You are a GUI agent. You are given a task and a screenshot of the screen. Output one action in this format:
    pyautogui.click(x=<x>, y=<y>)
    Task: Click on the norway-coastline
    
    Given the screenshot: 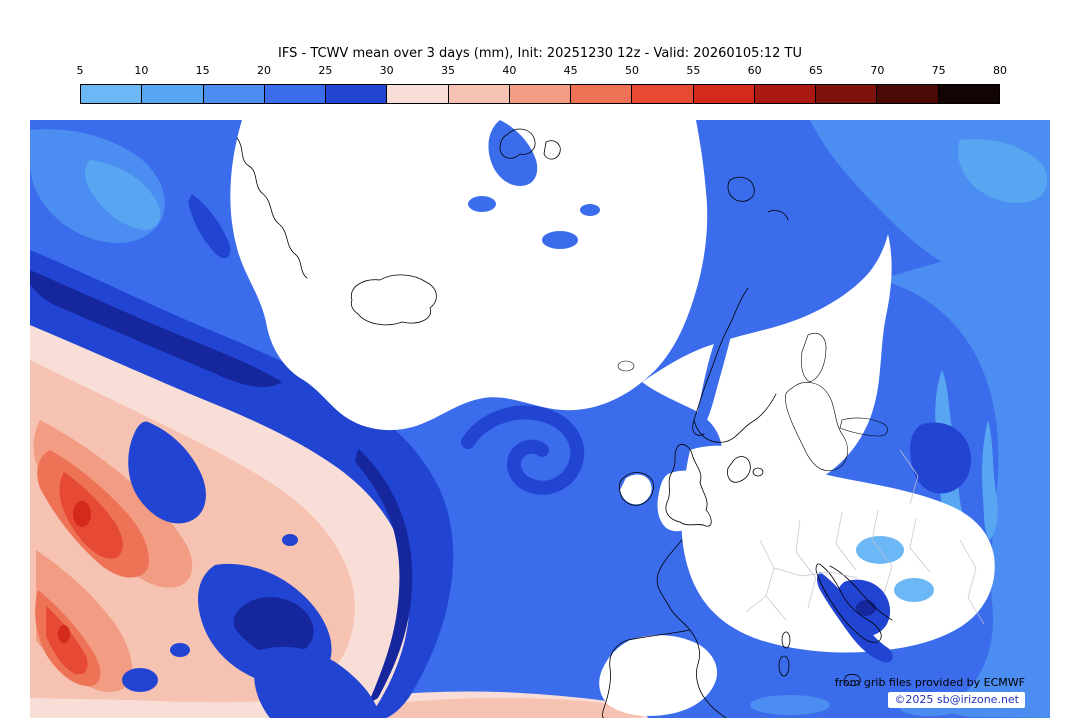 What is the action you would take?
    pyautogui.click(x=720, y=361)
    